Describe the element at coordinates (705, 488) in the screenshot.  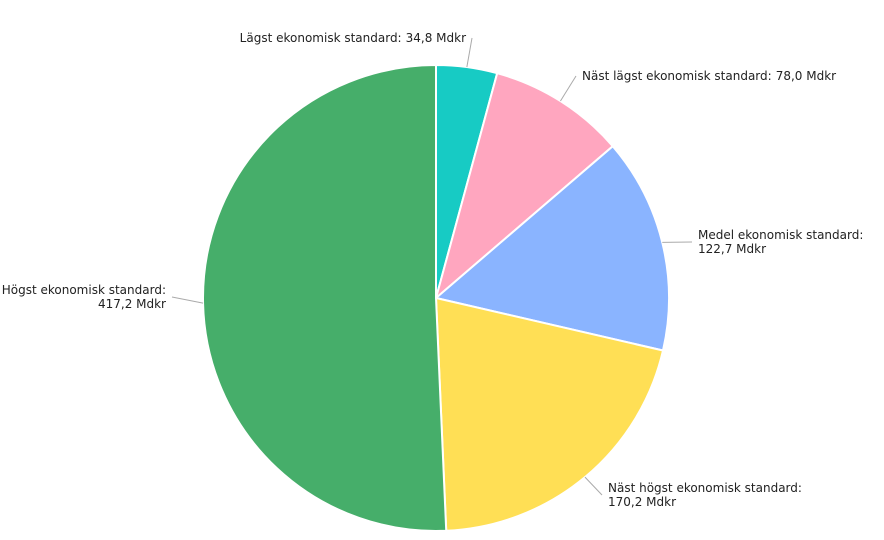
I see `label-category: Näst högst ekonomisk standard:` at that location.